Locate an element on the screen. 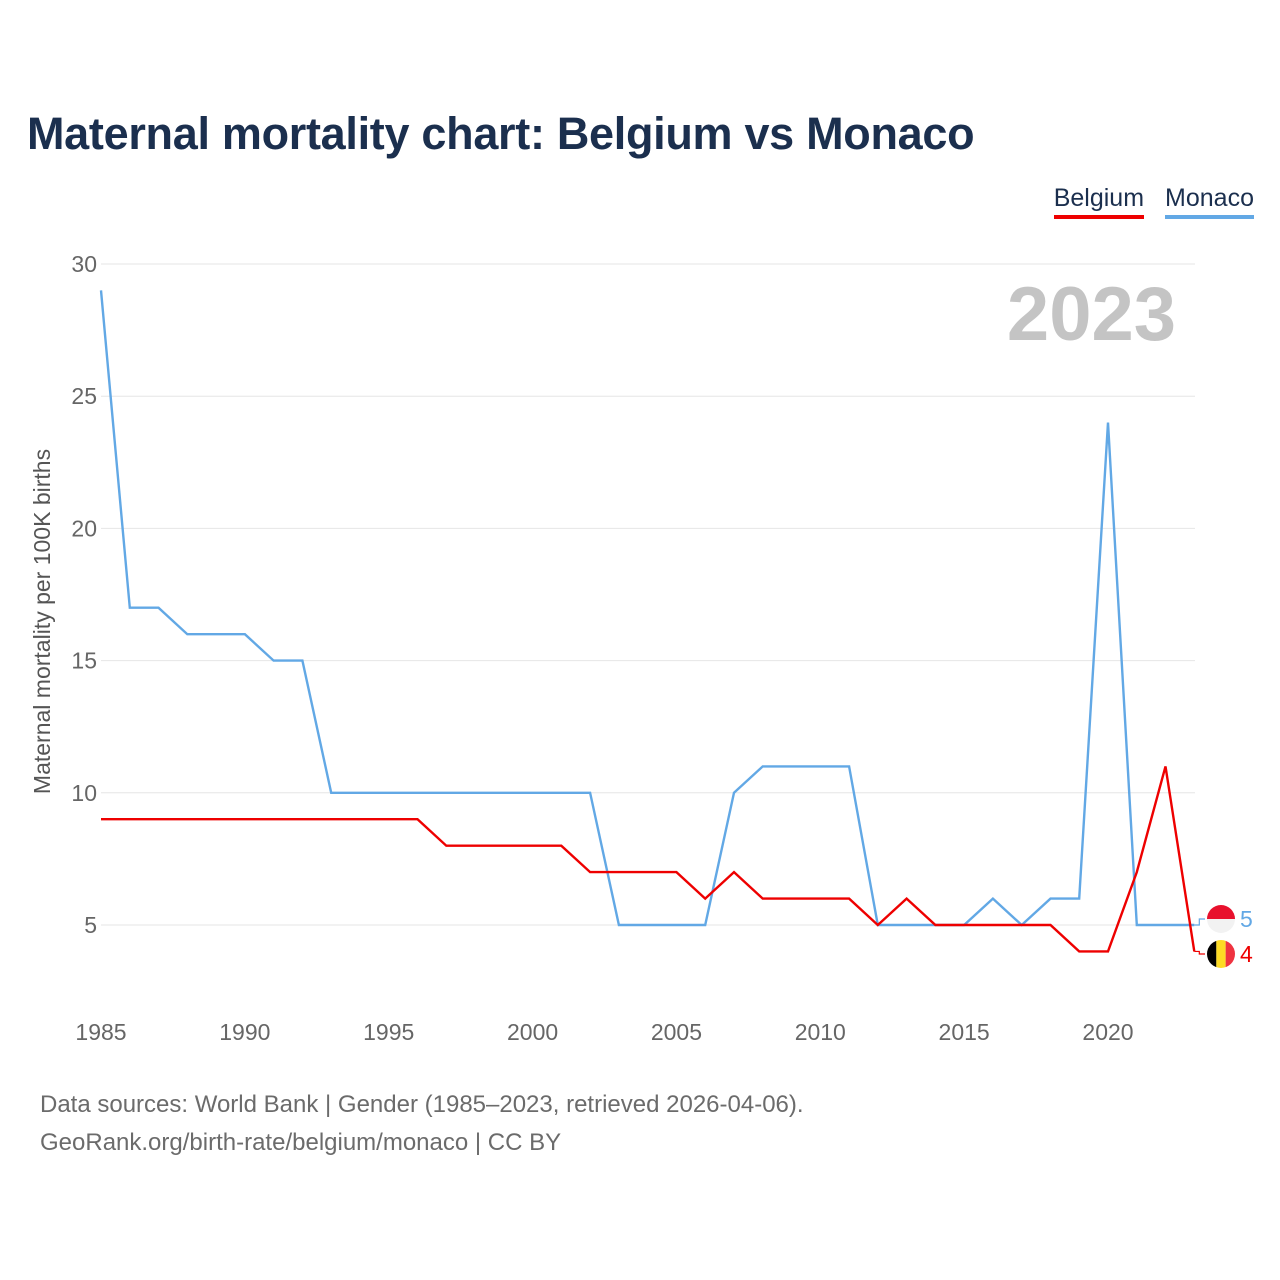 The height and width of the screenshot is (1280, 1280). legend-item-belgium: Belgium is located at coordinates (1099, 201).